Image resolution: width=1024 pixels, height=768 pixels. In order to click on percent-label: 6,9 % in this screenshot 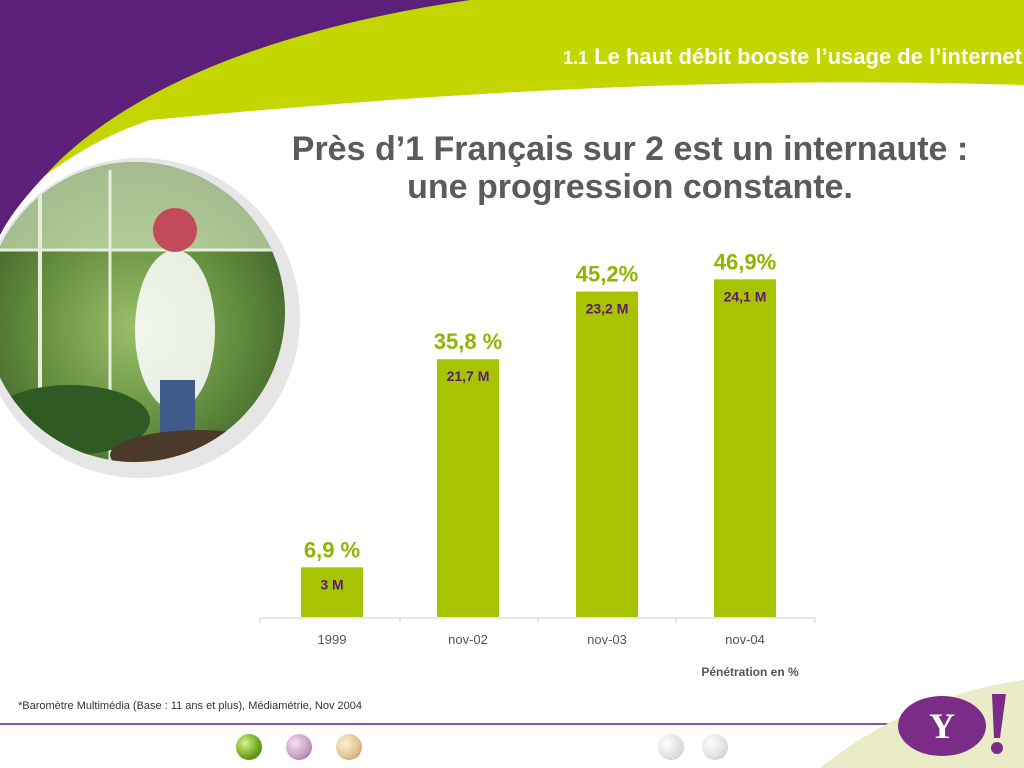, I will do `click(332, 549)`.